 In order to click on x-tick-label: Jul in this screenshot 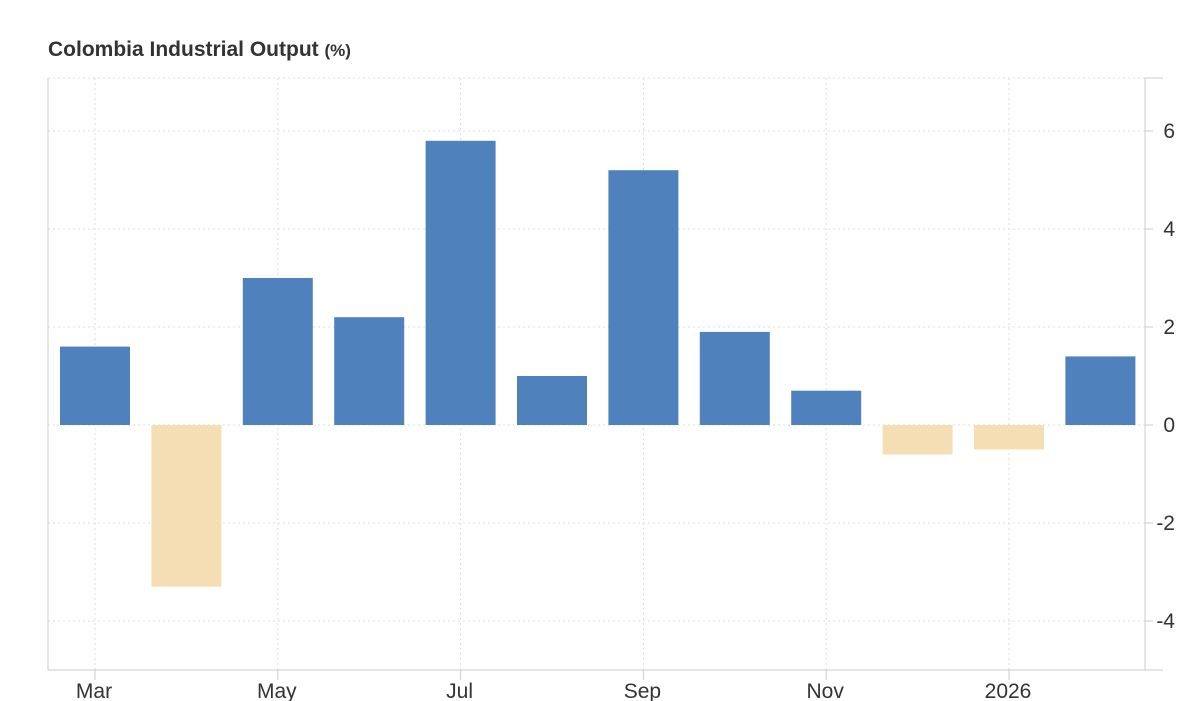, I will do `click(459, 690)`.